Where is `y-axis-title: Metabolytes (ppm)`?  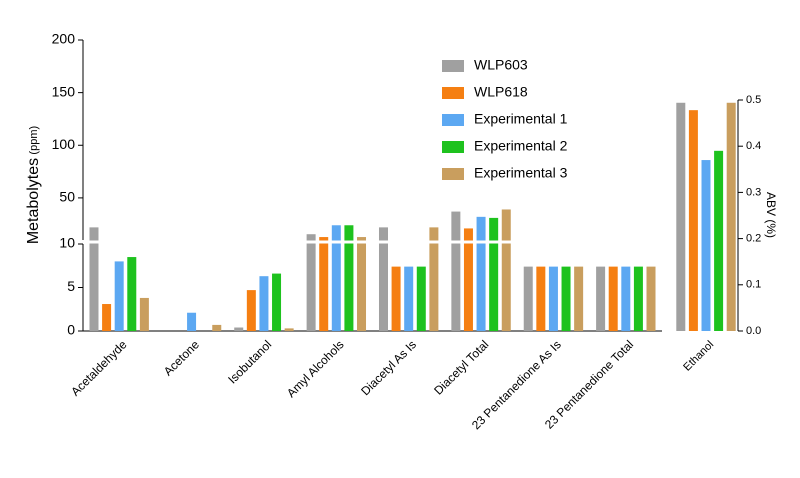
y-axis-title: Metabolytes (ppm) is located at coordinates (33, 185).